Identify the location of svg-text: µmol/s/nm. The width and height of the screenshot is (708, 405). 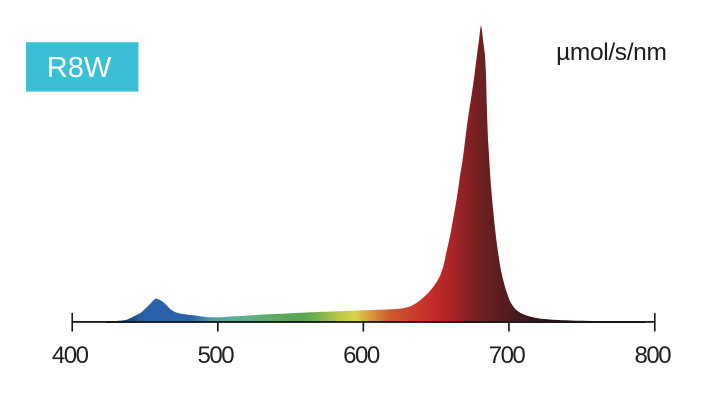
(611, 52).